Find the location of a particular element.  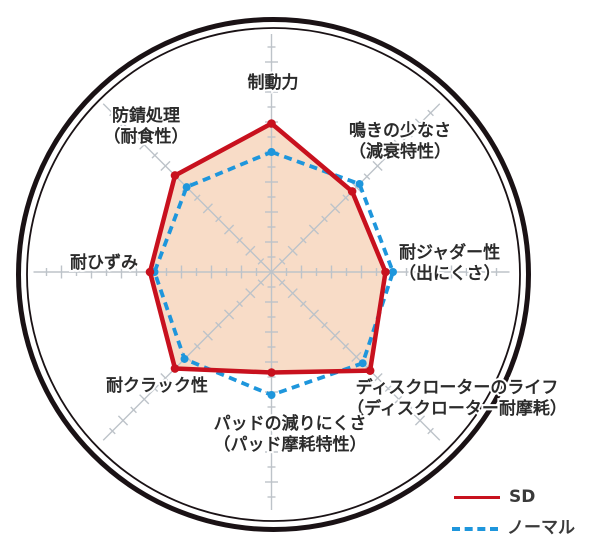

axis-label: 耐クラック性 is located at coordinates (157, 385).